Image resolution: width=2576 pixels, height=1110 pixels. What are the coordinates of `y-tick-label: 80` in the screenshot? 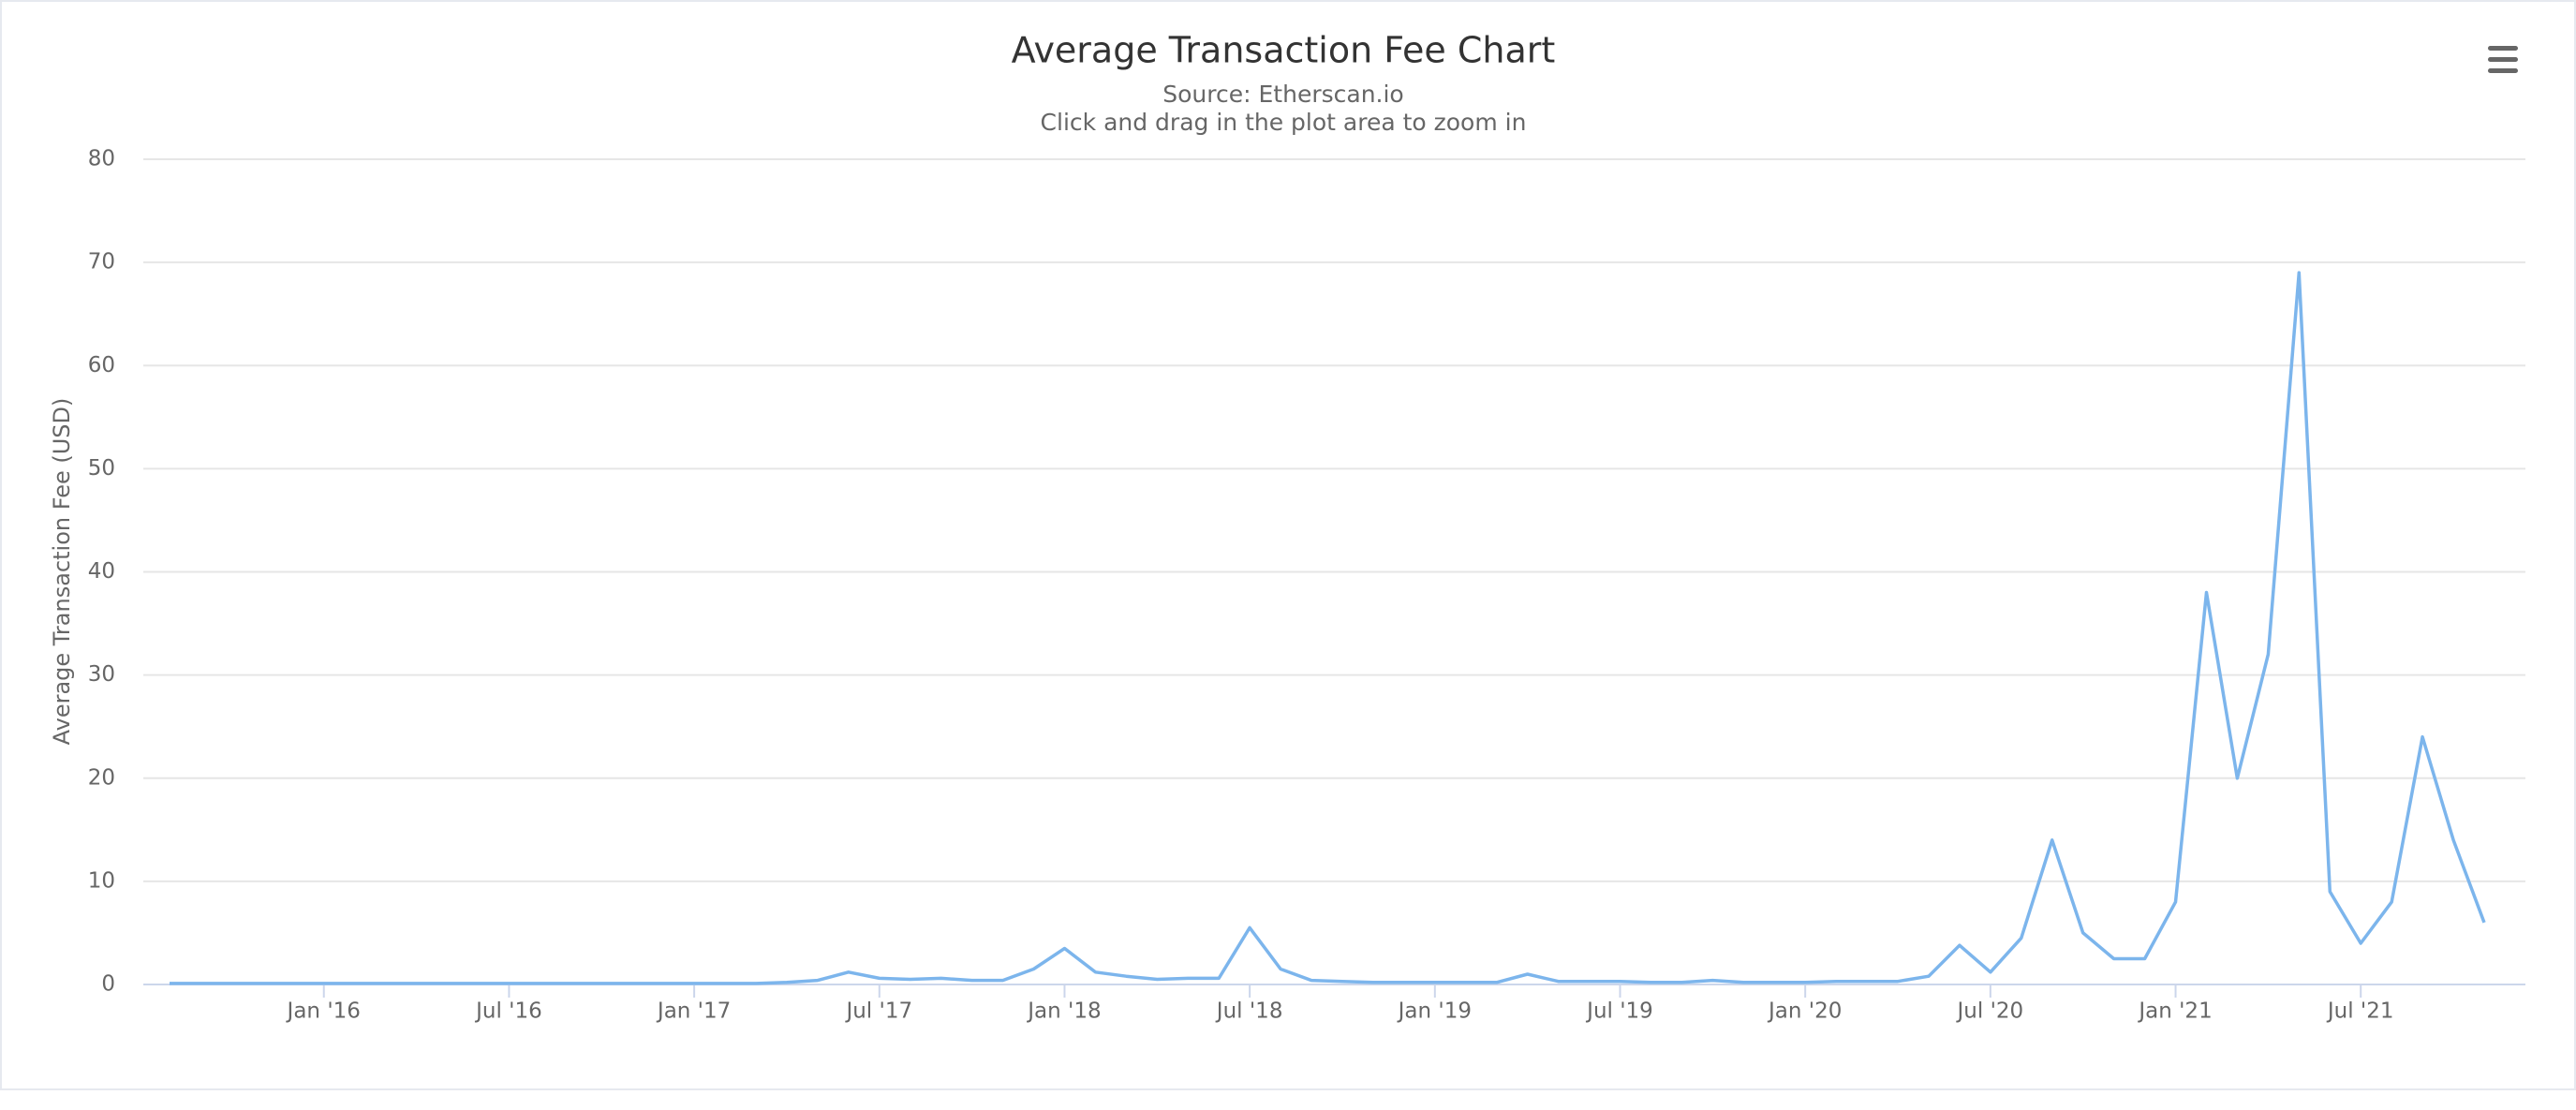 It's located at (101, 159).